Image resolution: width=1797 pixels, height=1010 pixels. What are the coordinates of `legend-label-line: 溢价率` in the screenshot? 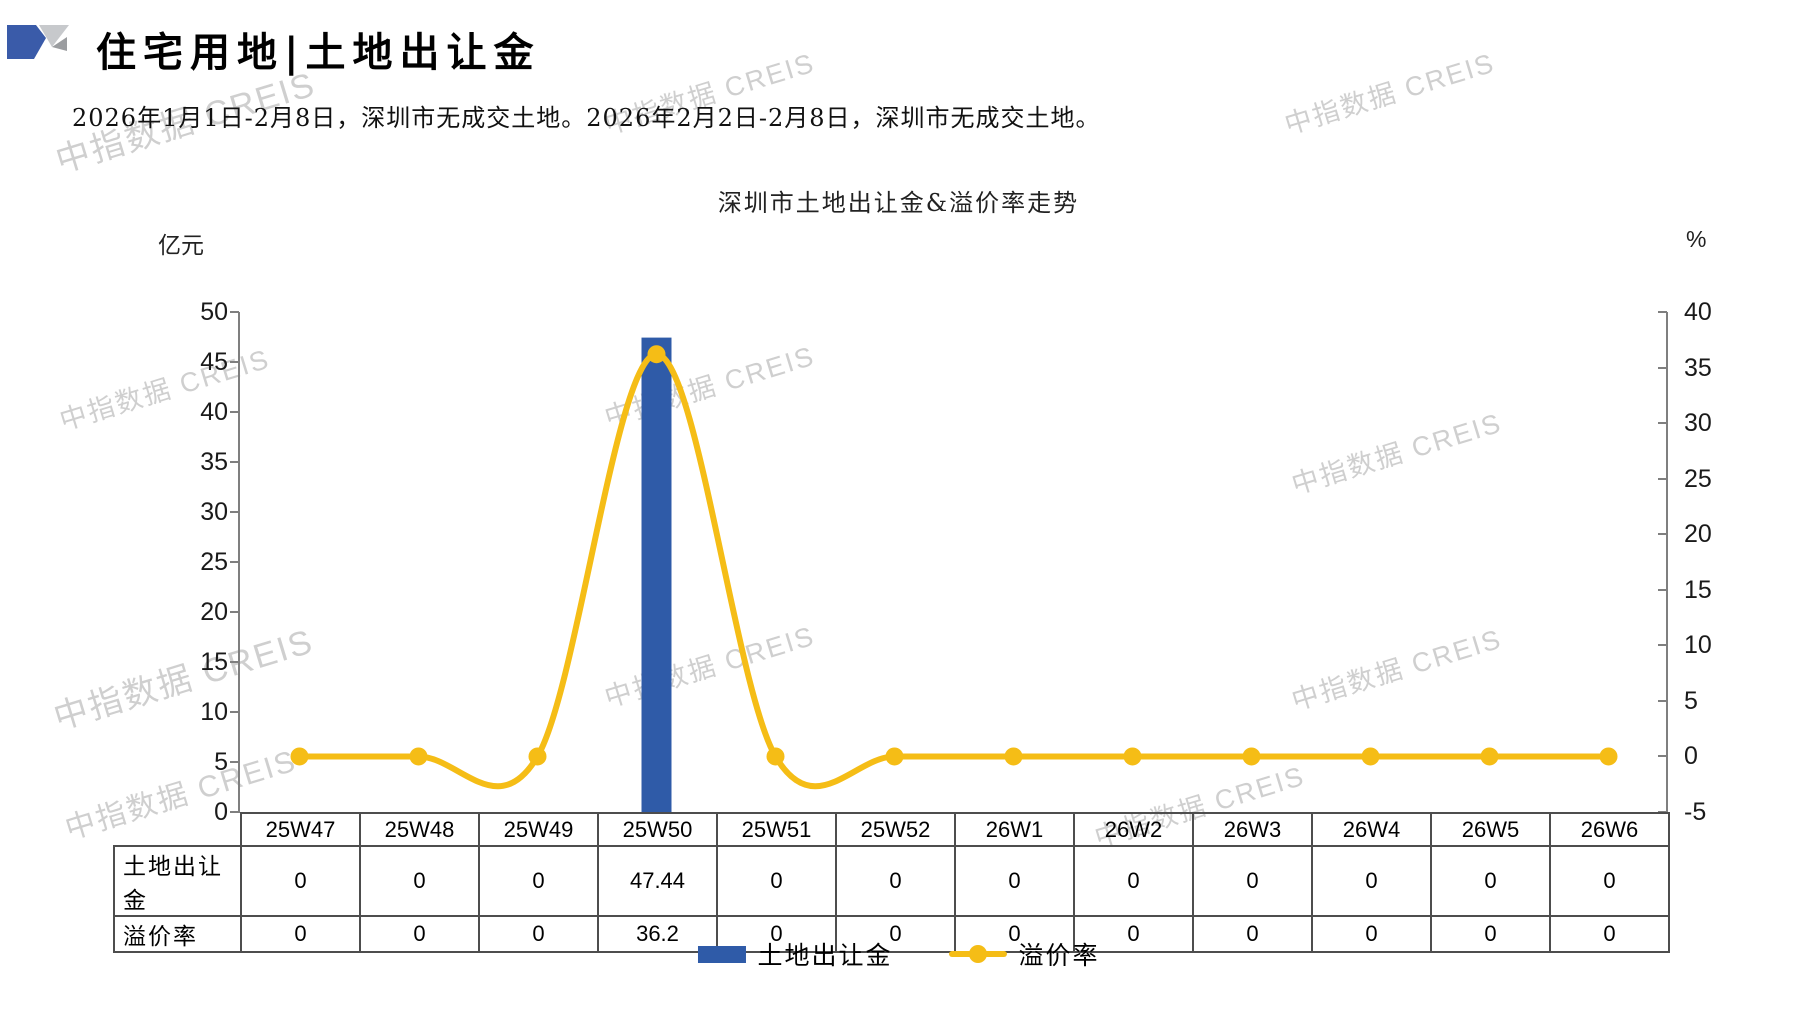 It's located at (1059, 955).